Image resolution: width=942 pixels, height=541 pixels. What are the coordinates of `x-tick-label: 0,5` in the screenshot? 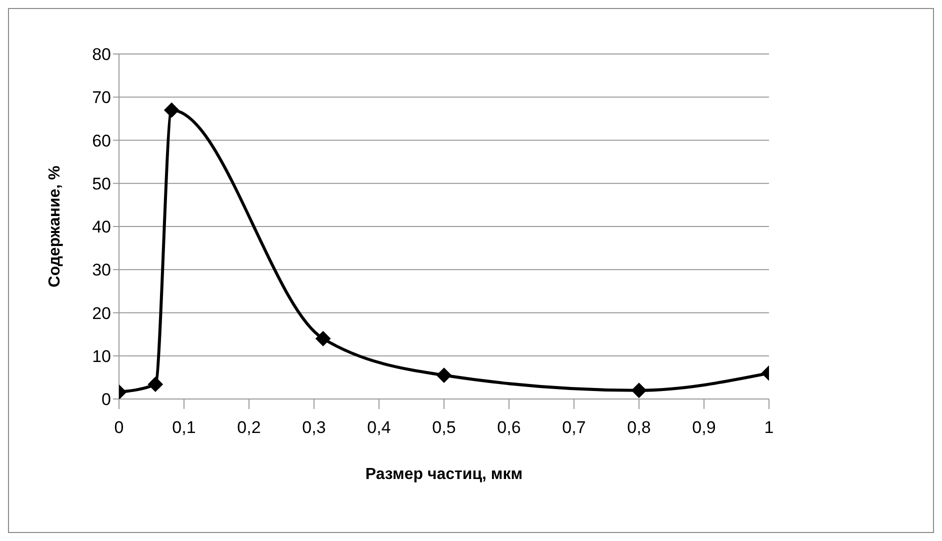 It's located at (444, 428).